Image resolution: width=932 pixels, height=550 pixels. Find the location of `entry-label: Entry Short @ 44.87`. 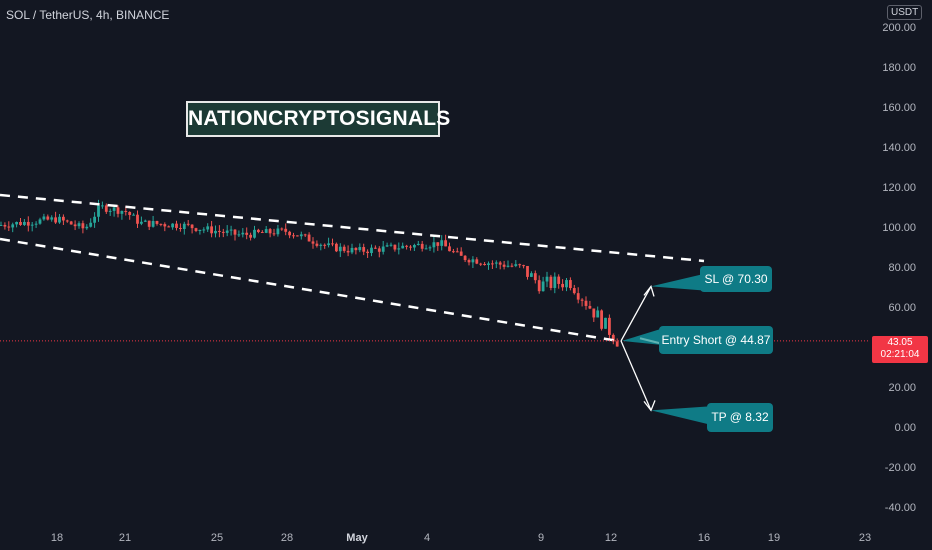

entry-label: Entry Short @ 44.87 is located at coordinates (716, 340).